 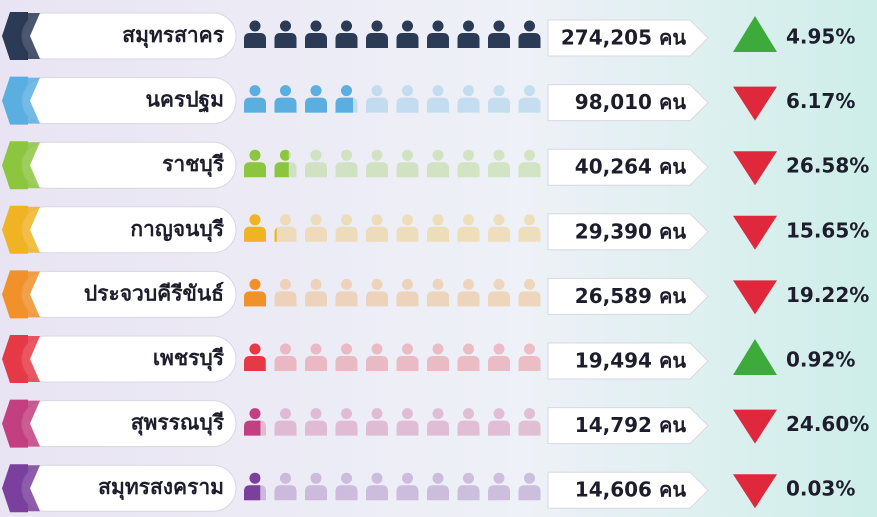 I want to click on province-name: สุพรรณบุรี, so click(x=178, y=424).